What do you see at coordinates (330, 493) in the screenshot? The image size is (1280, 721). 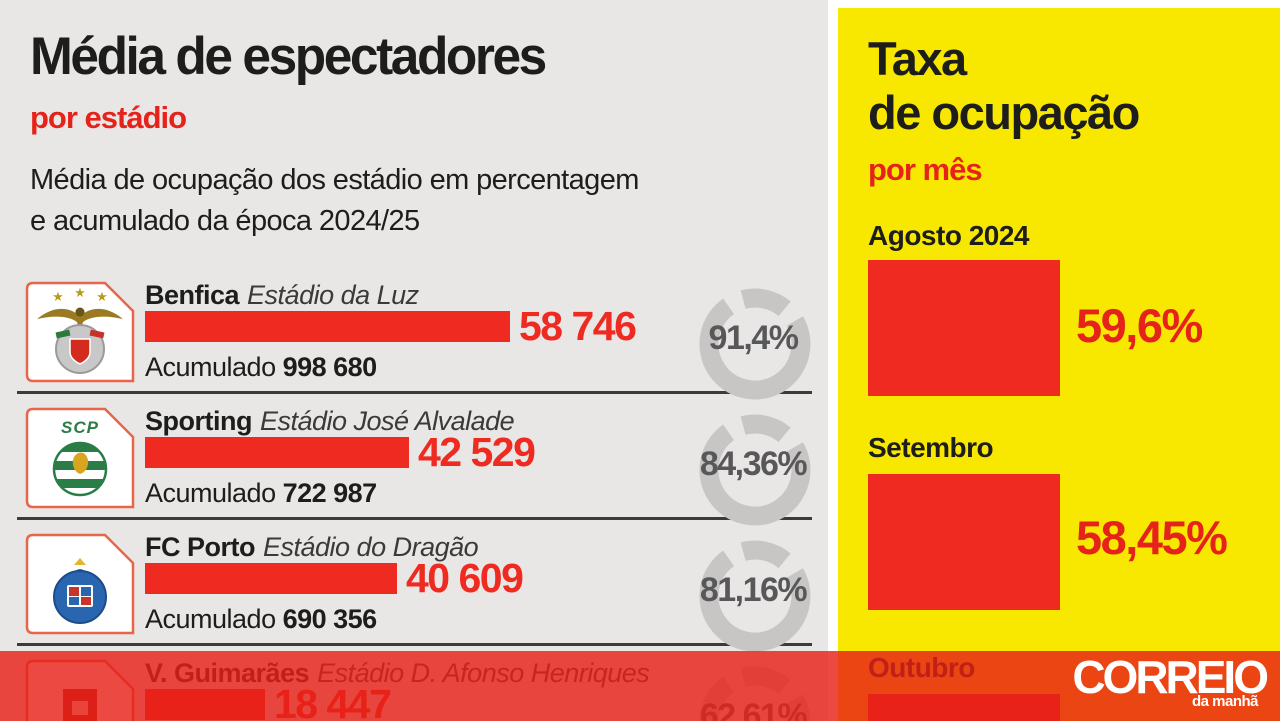 I see `accumulated-value: 722 987` at bounding box center [330, 493].